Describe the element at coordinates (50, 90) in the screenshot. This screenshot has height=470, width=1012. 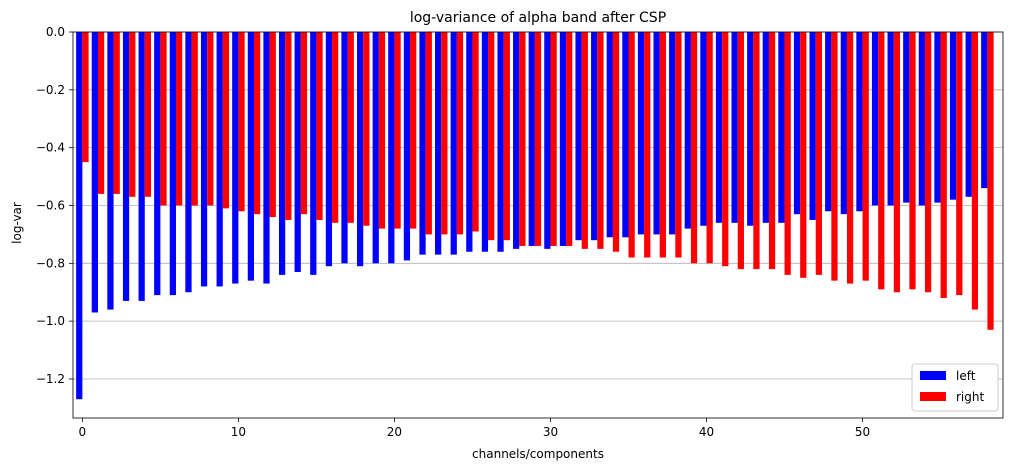
I see `y-tick-label: −0.2` at that location.